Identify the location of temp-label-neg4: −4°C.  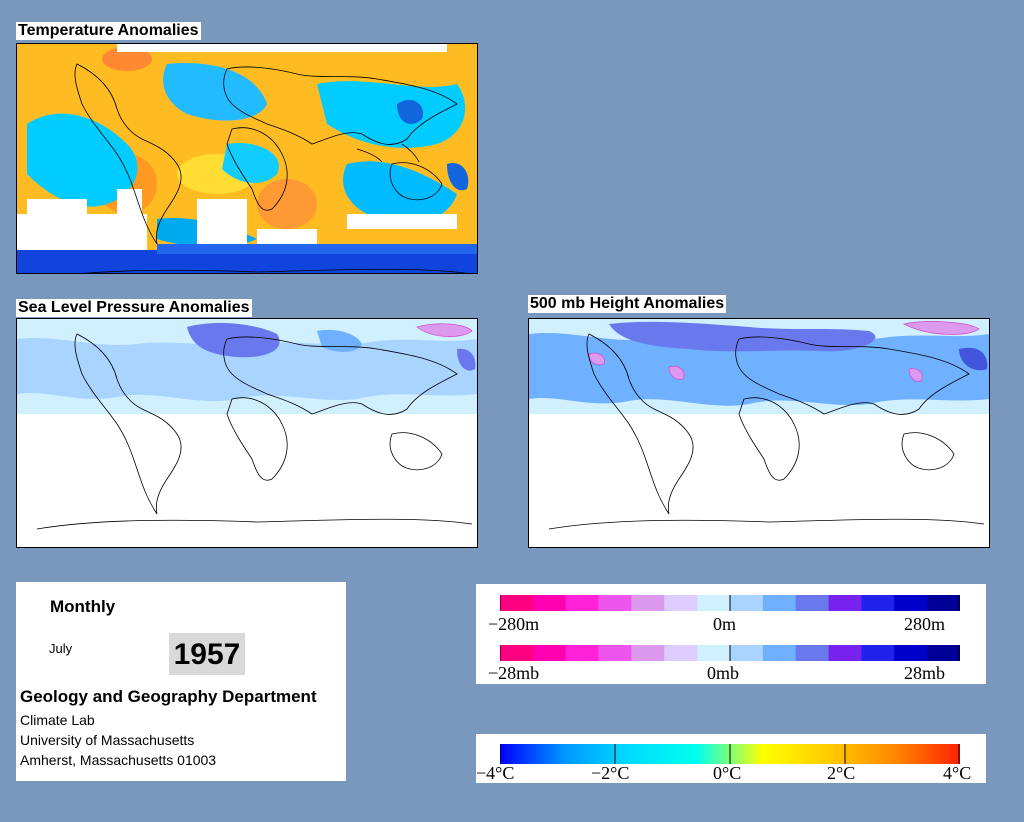
(495, 773).